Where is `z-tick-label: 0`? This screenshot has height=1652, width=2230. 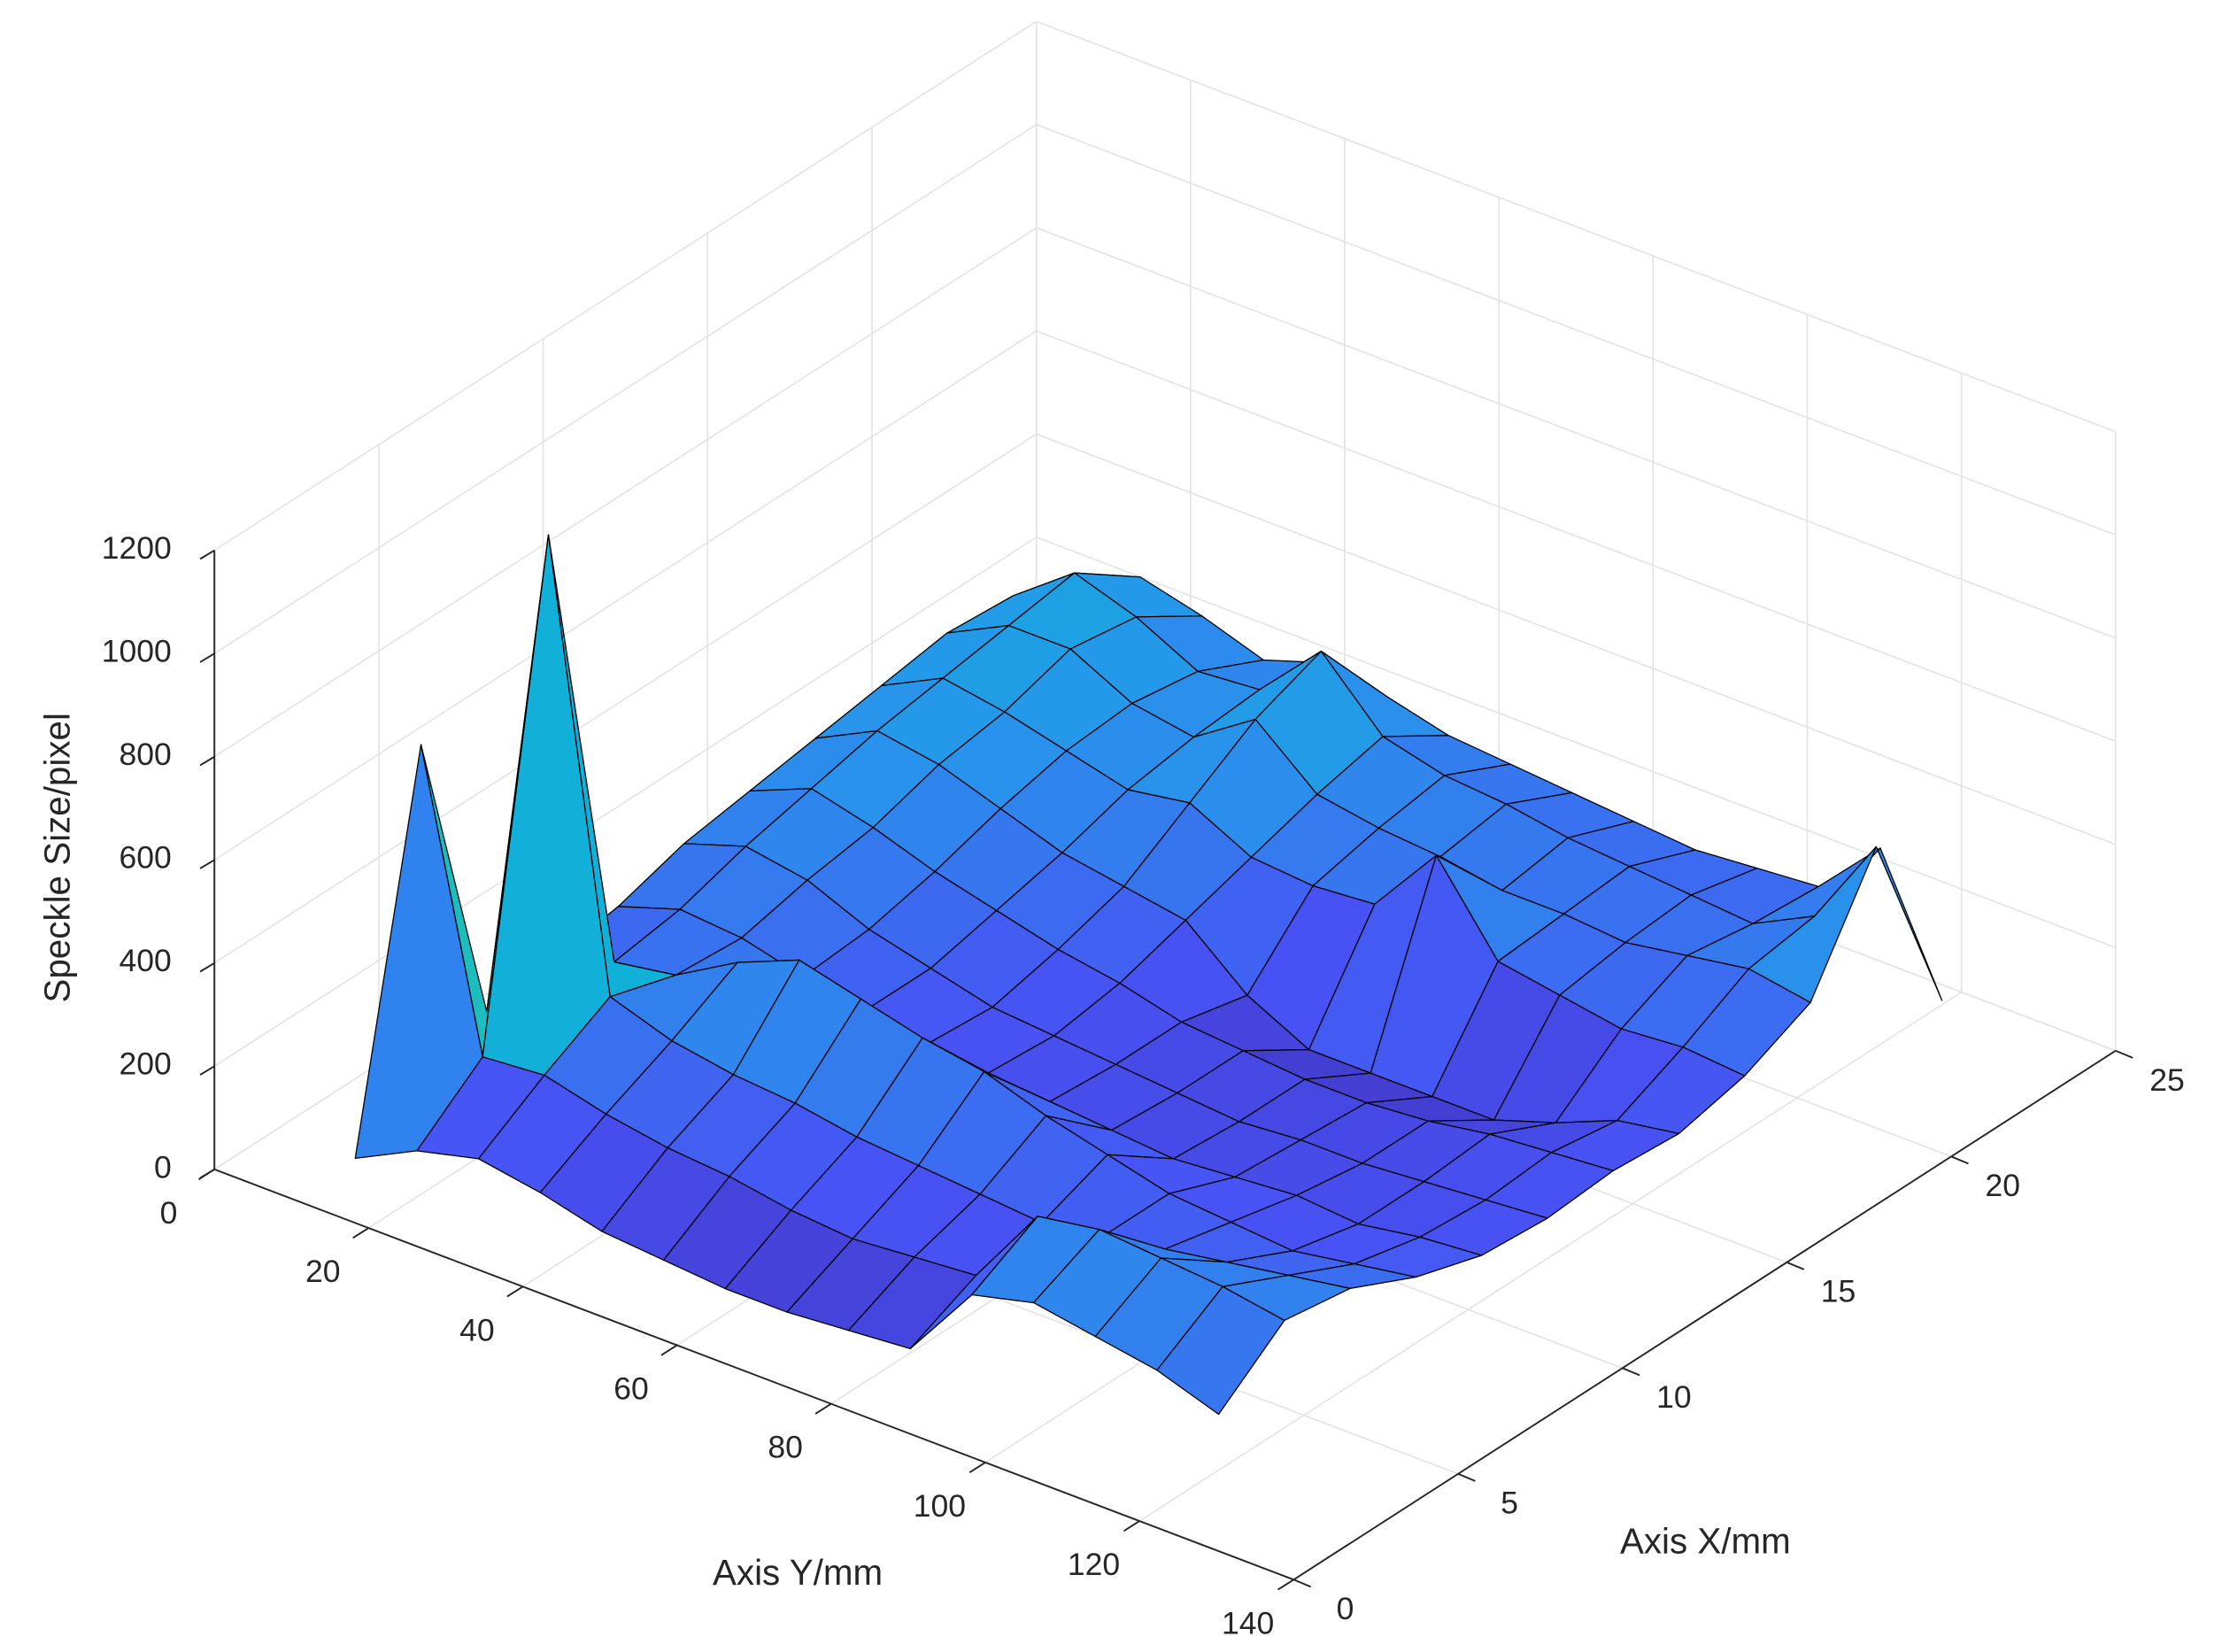 z-tick-label: 0 is located at coordinates (163, 1167).